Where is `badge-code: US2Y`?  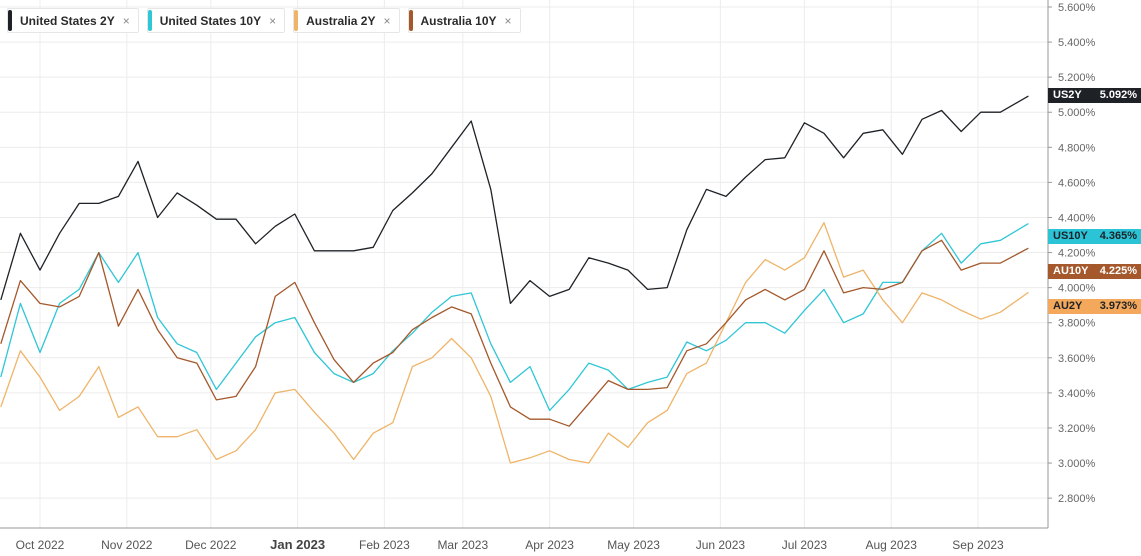 badge-code: US2Y is located at coordinates (1067, 95).